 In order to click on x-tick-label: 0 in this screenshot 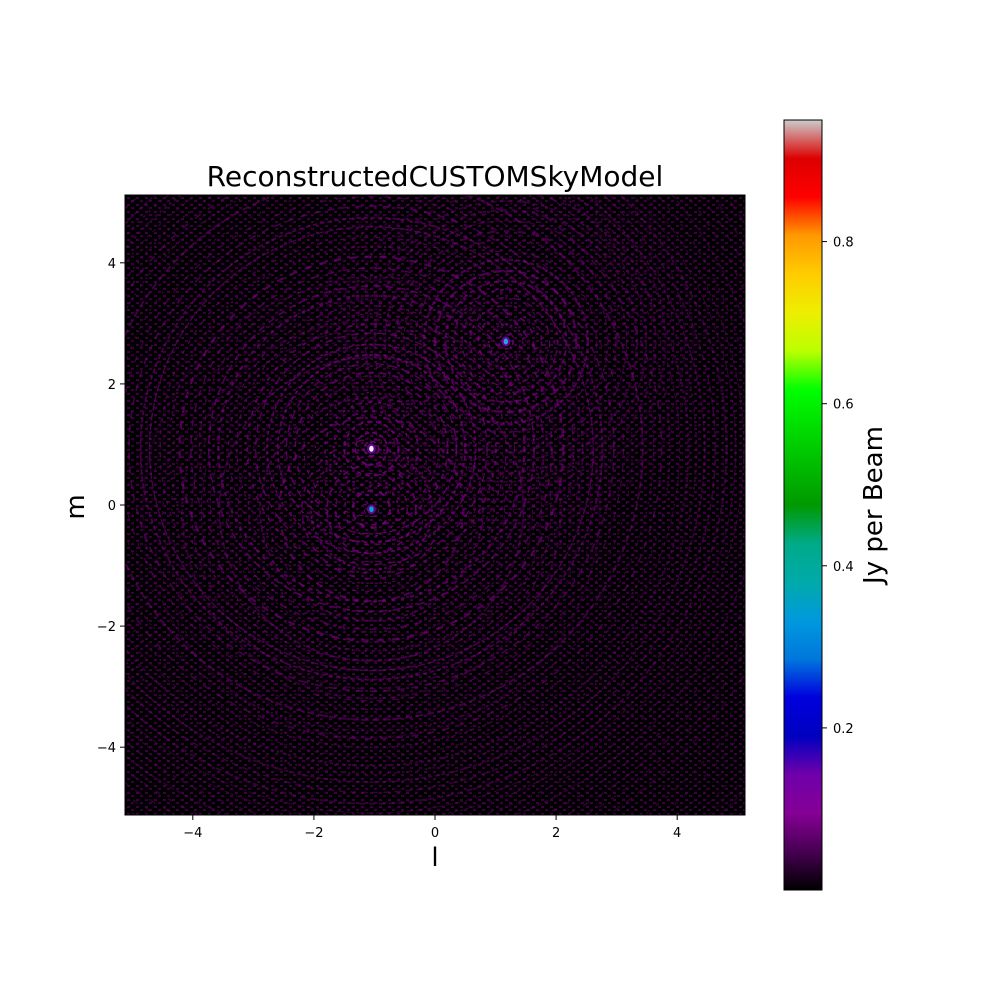, I will do `click(435, 833)`.